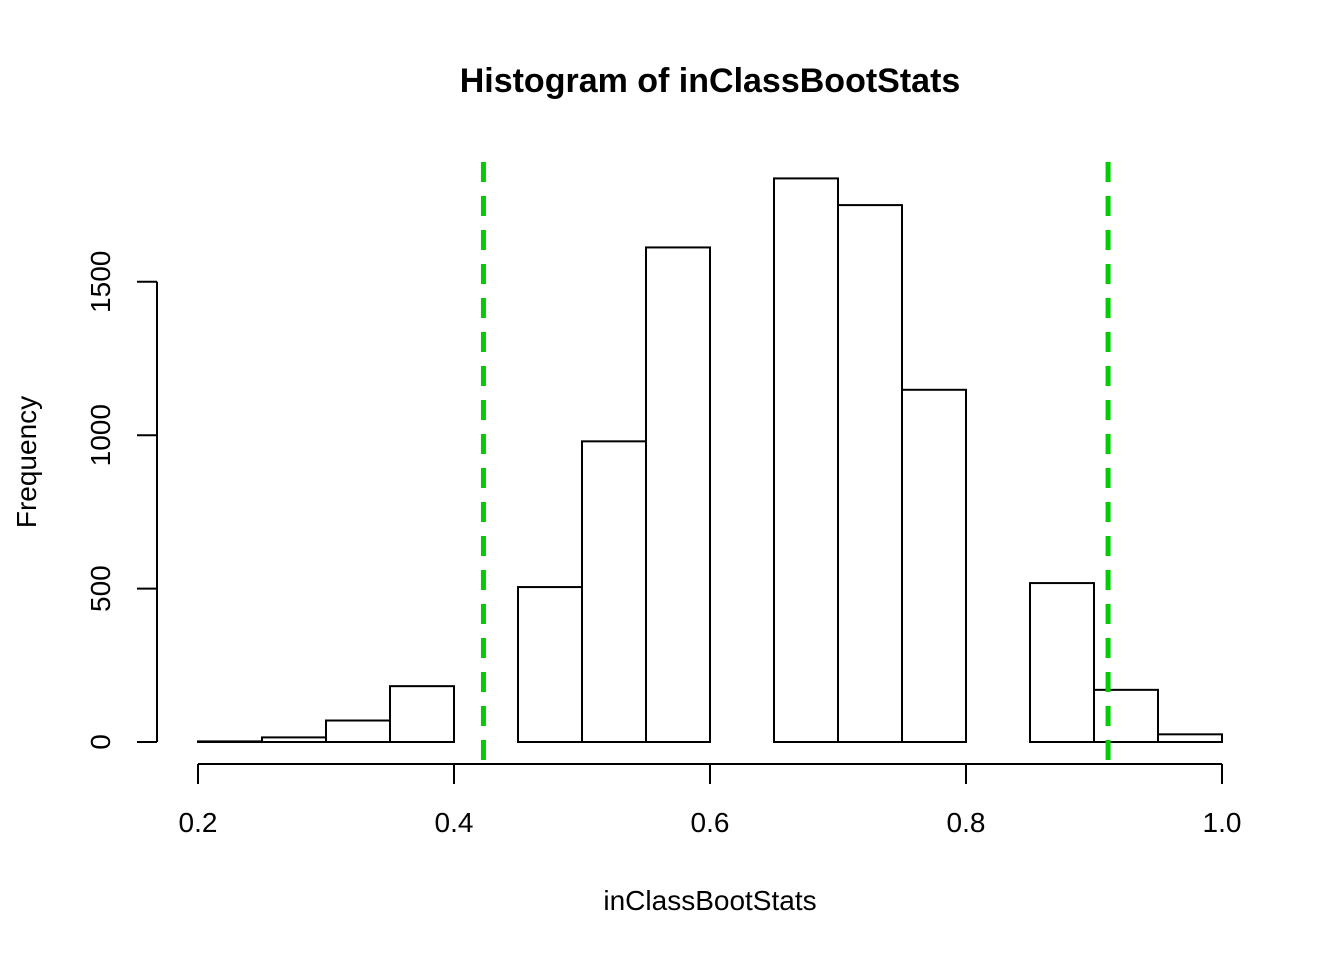 The height and width of the screenshot is (960, 1344). What do you see at coordinates (121, 500) in the screenshot?
I see `y-axis: 0 500 1000 1500` at bounding box center [121, 500].